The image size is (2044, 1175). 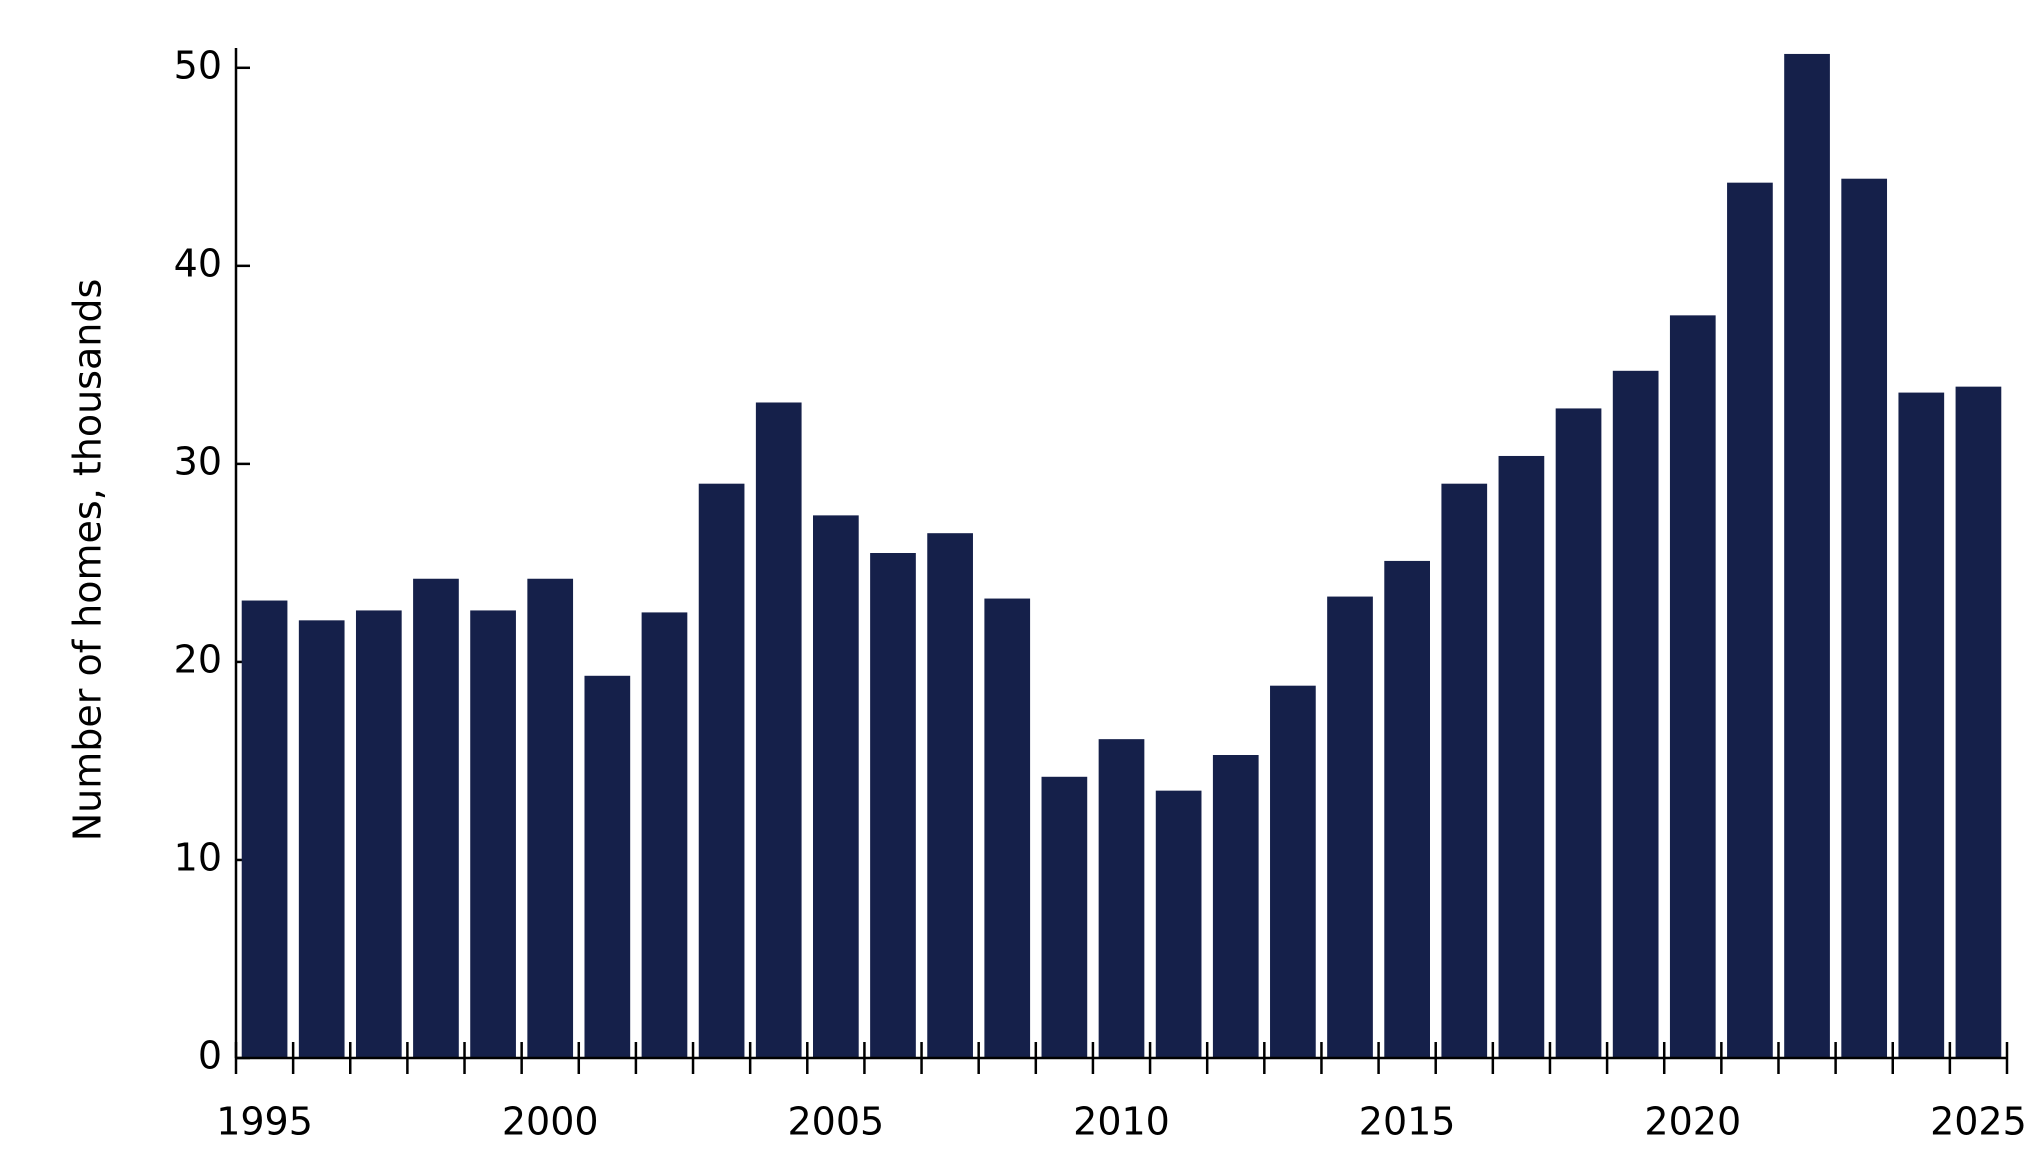 I want to click on y-tick-label: 30, so click(x=198, y=461).